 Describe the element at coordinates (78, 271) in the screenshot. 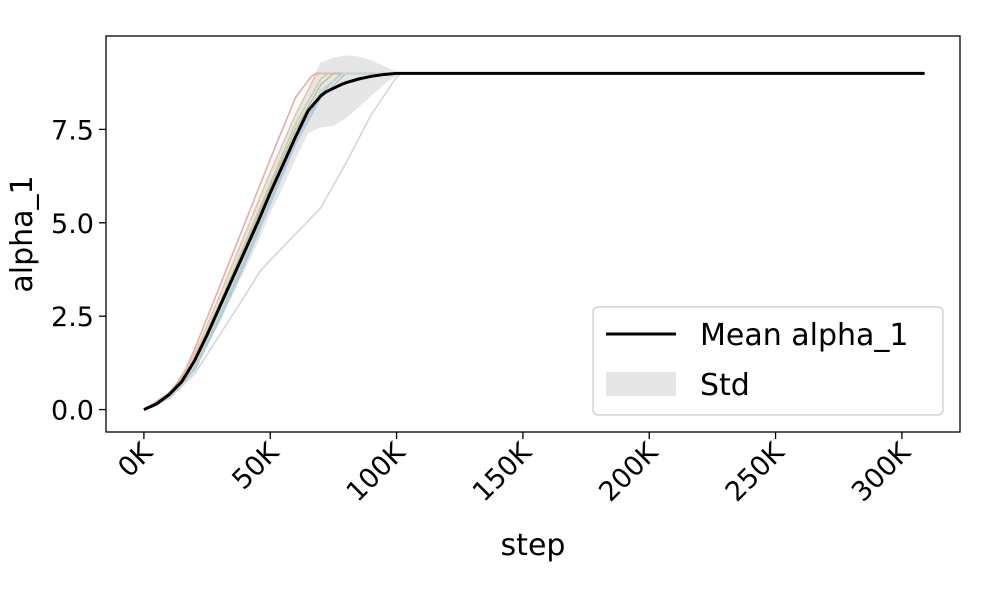

I see `y-axis-ticks: 0.0 2.5 5.0 7.5` at that location.